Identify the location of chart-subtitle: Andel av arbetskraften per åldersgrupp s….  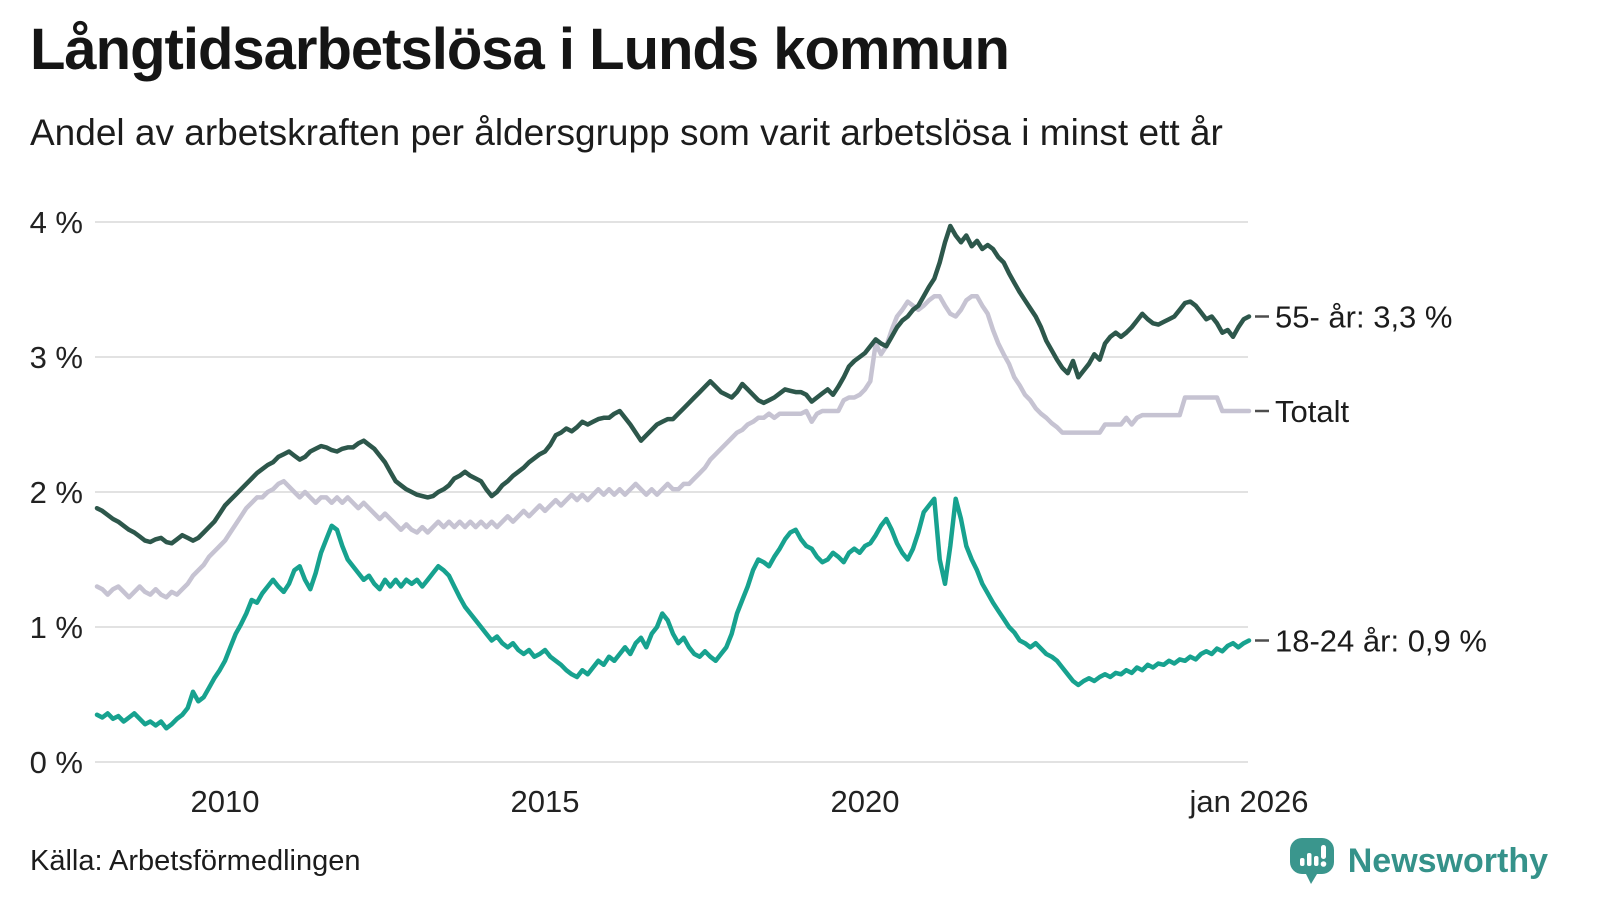
(626, 132).